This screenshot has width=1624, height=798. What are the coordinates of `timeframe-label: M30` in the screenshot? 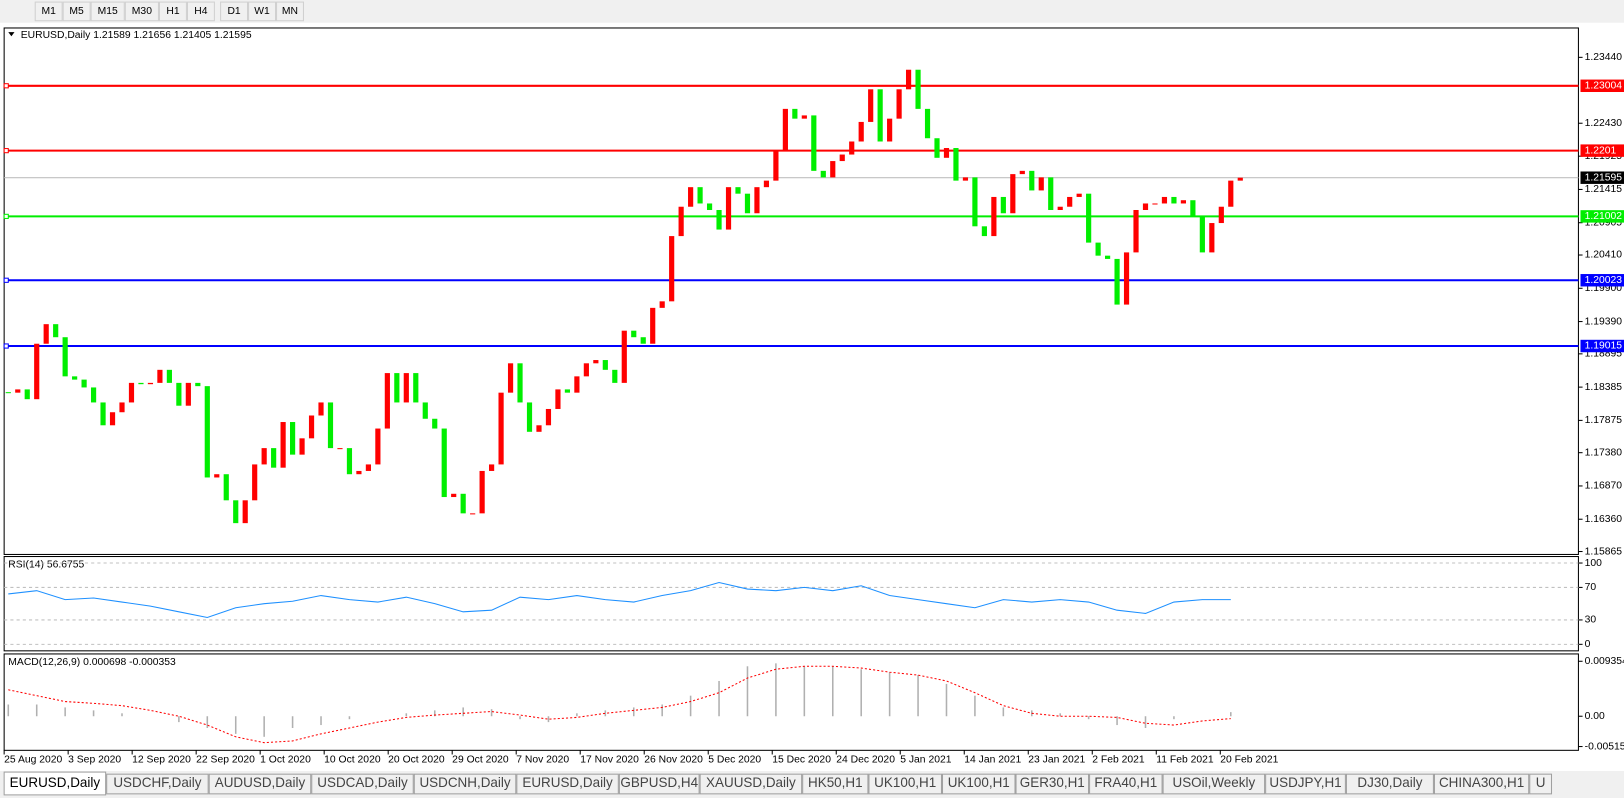 It's located at (142, 11).